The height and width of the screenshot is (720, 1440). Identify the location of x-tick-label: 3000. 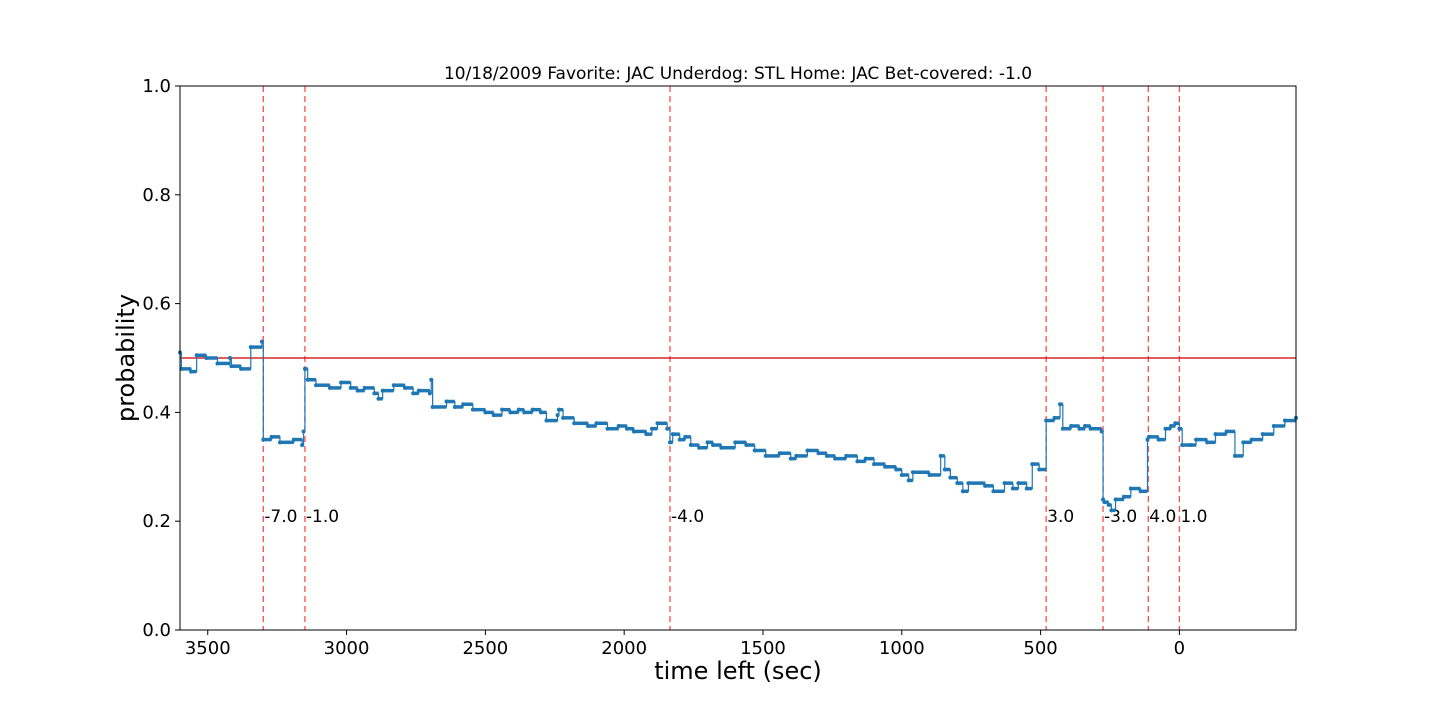
(347, 648).